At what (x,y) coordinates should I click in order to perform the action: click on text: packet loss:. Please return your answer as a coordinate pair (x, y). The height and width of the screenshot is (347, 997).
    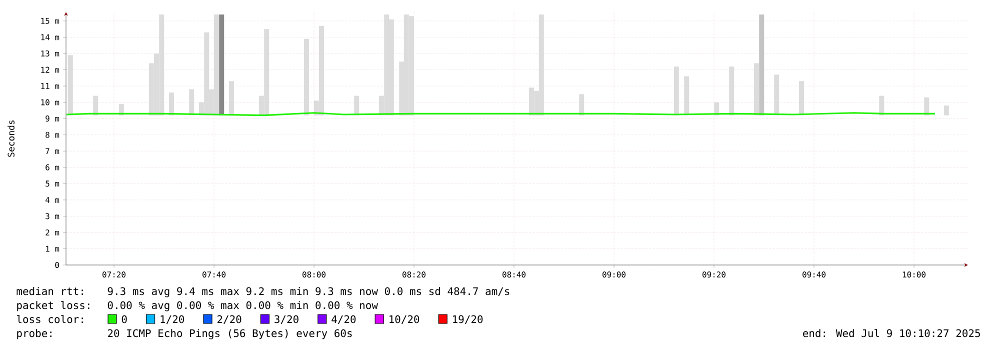
    Looking at the image, I should click on (53, 306).